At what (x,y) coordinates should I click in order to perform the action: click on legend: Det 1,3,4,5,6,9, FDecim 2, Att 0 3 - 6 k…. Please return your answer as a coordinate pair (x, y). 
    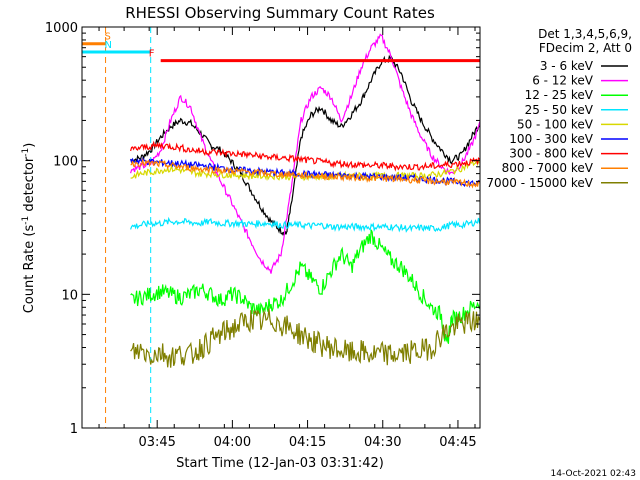
    Looking at the image, I should click on (559, 108).